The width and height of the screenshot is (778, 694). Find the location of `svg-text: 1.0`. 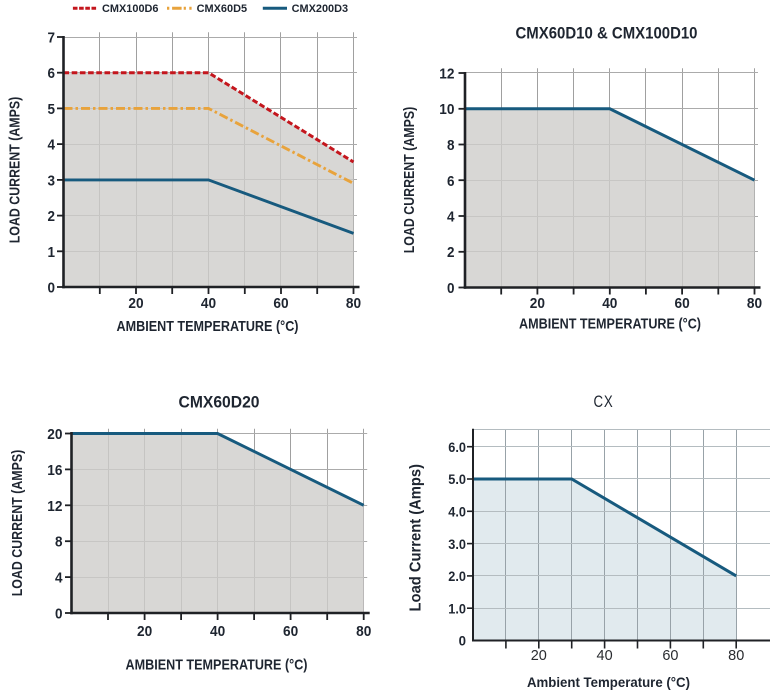

svg-text: 1.0 is located at coordinates (457, 608).